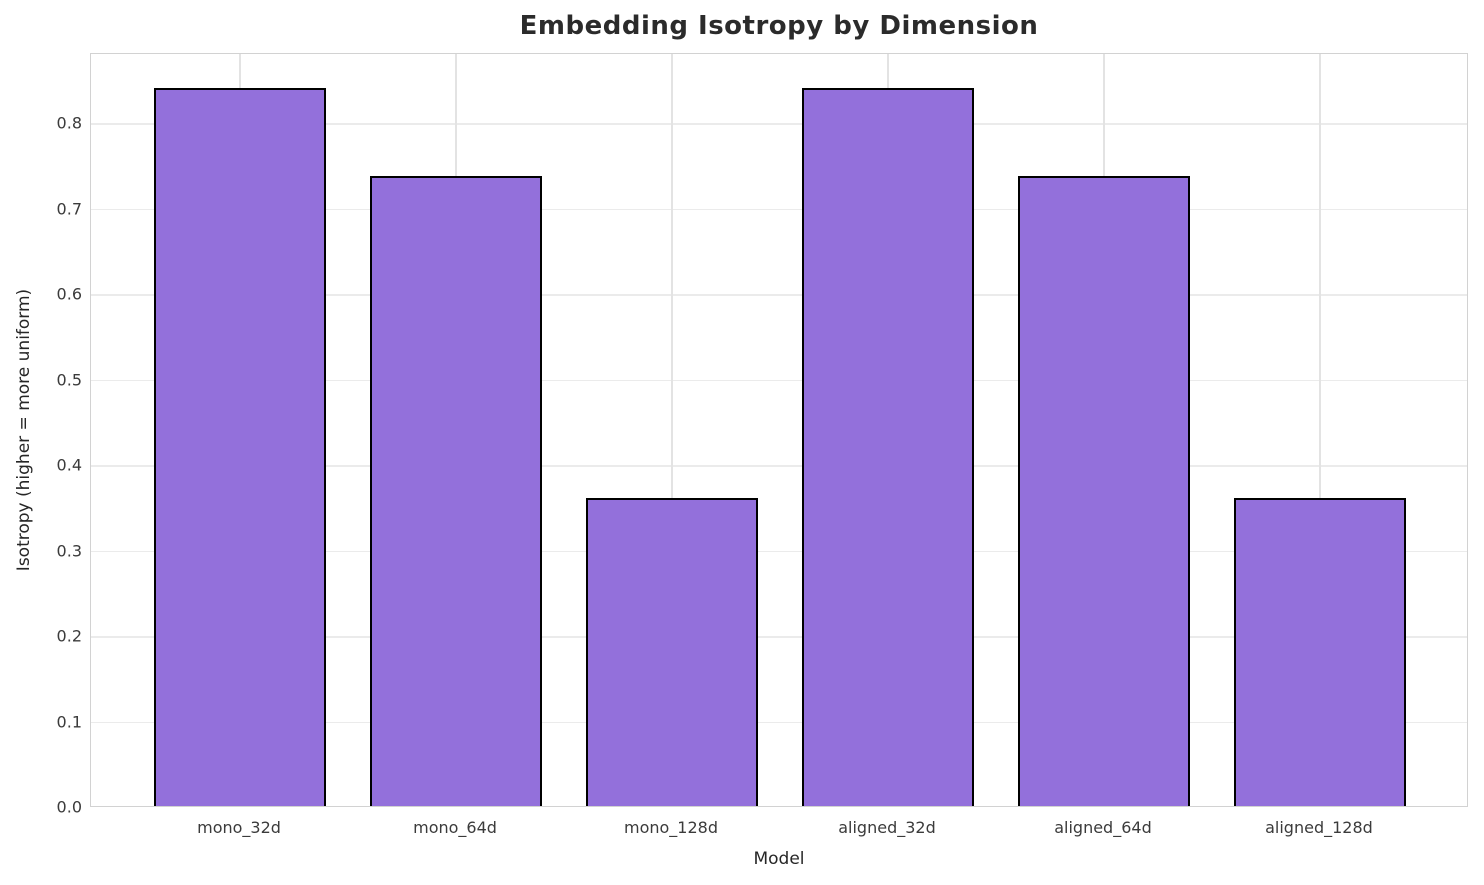 The image size is (1484, 885). Describe the element at coordinates (69, 551) in the screenshot. I see `ytick-label-0.3: 0.3` at that location.